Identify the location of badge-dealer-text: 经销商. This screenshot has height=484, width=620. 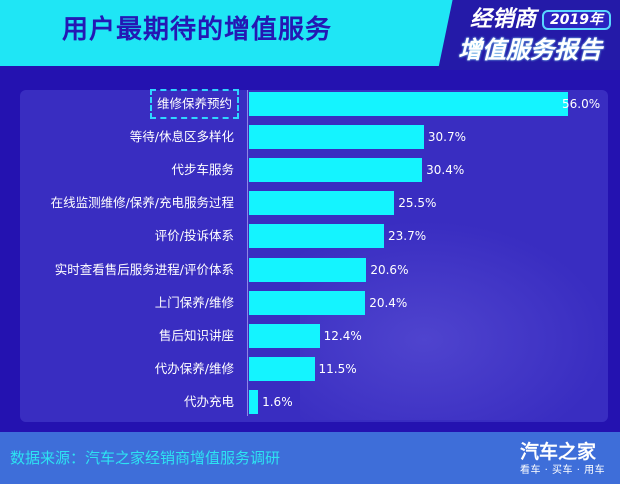
(503, 19).